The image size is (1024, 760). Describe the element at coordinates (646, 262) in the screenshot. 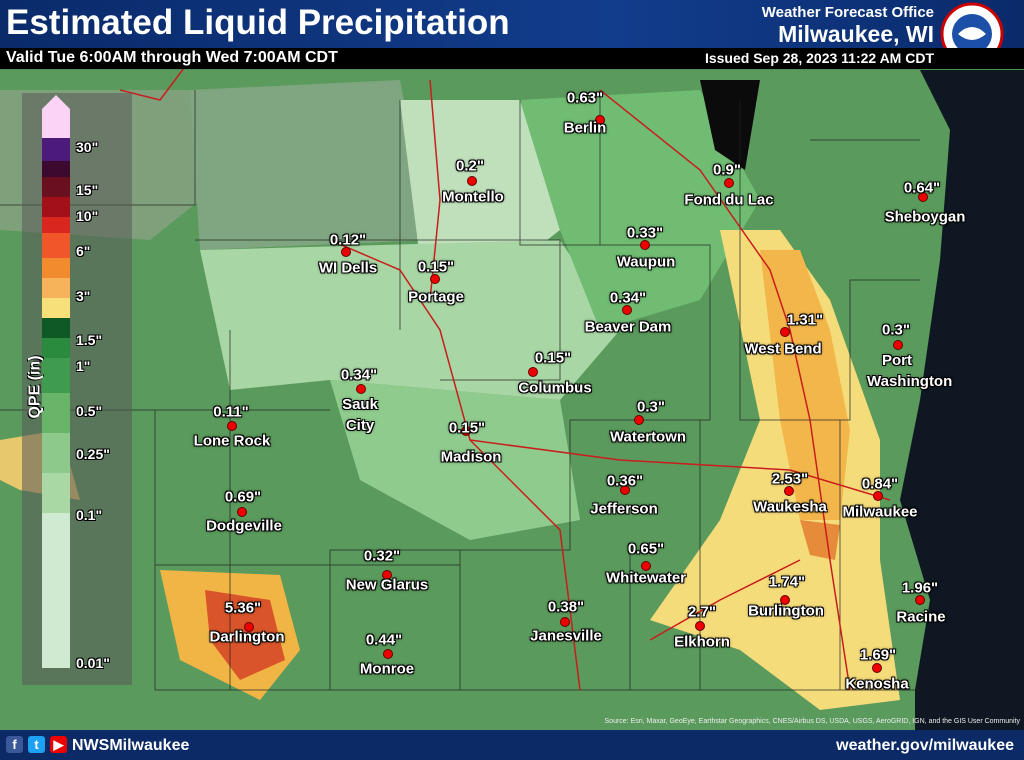

I see `station-name: Waupun` at that location.